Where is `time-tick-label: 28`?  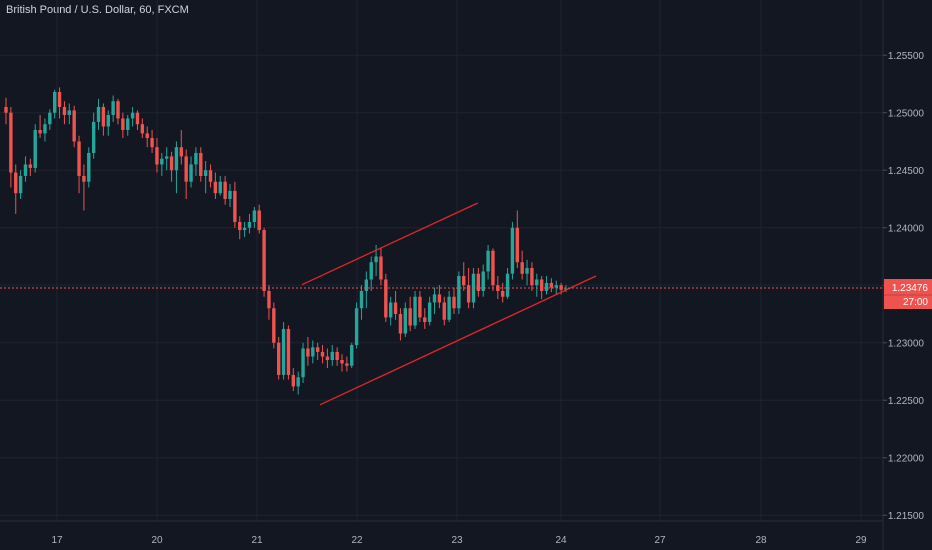
time-tick-label: 28 is located at coordinates (761, 540).